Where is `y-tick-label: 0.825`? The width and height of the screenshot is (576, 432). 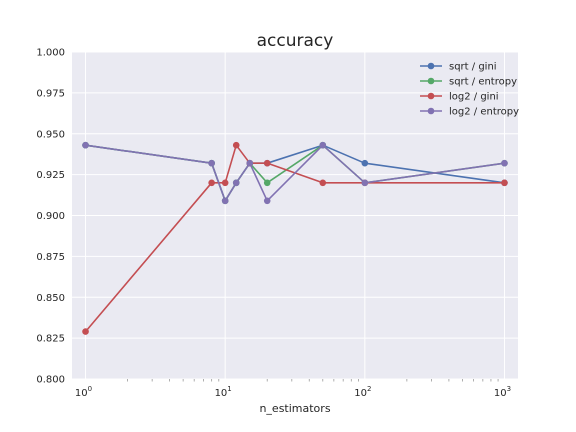 y-tick-label: 0.825 is located at coordinates (50, 339).